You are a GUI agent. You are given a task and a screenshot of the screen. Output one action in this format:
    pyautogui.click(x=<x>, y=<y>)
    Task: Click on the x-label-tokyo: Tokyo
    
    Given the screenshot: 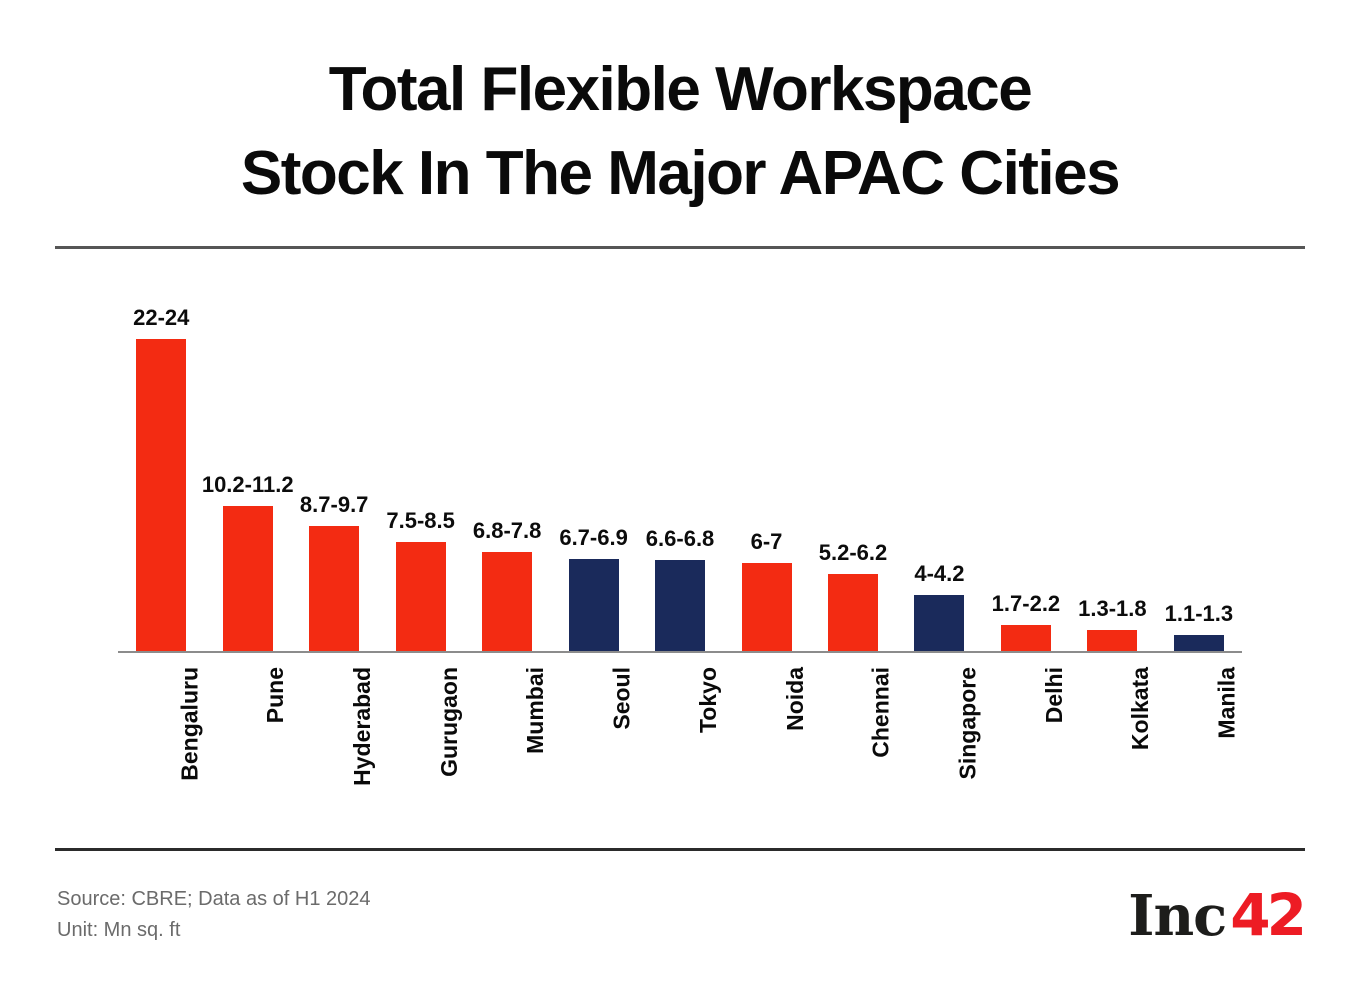 What is the action you would take?
    pyautogui.click(x=708, y=700)
    